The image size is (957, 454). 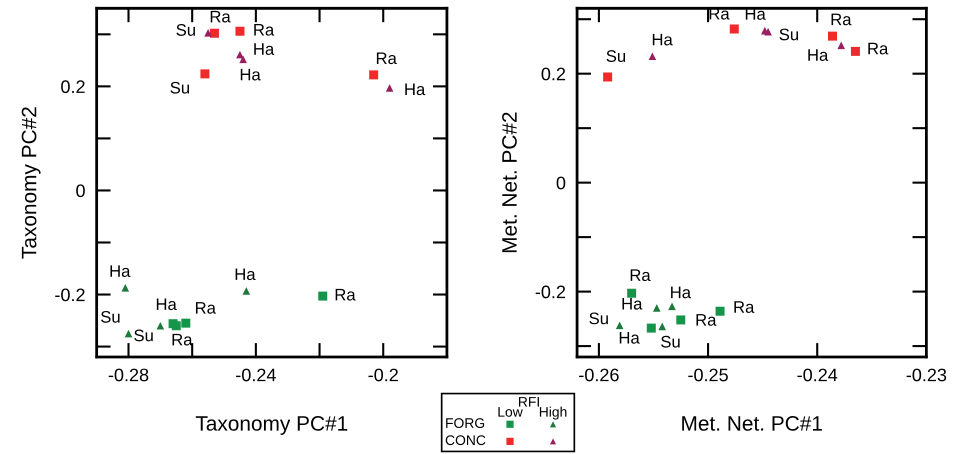 I want to click on x-tick-label: -0.23, so click(x=926, y=375).